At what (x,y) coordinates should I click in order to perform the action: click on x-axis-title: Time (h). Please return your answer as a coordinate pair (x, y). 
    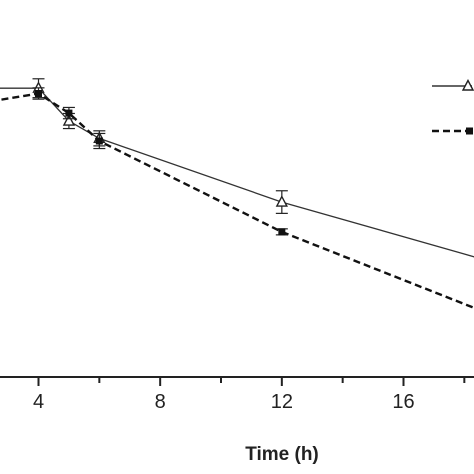
    Looking at the image, I should click on (282, 454).